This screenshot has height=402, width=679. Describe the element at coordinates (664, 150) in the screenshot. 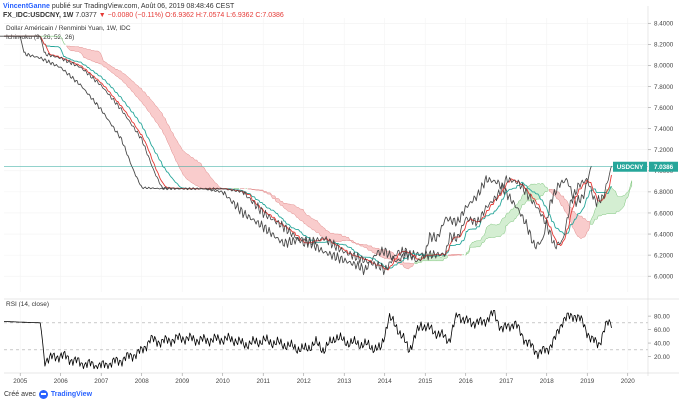

I see `y-tick-label: 7.2000` at that location.